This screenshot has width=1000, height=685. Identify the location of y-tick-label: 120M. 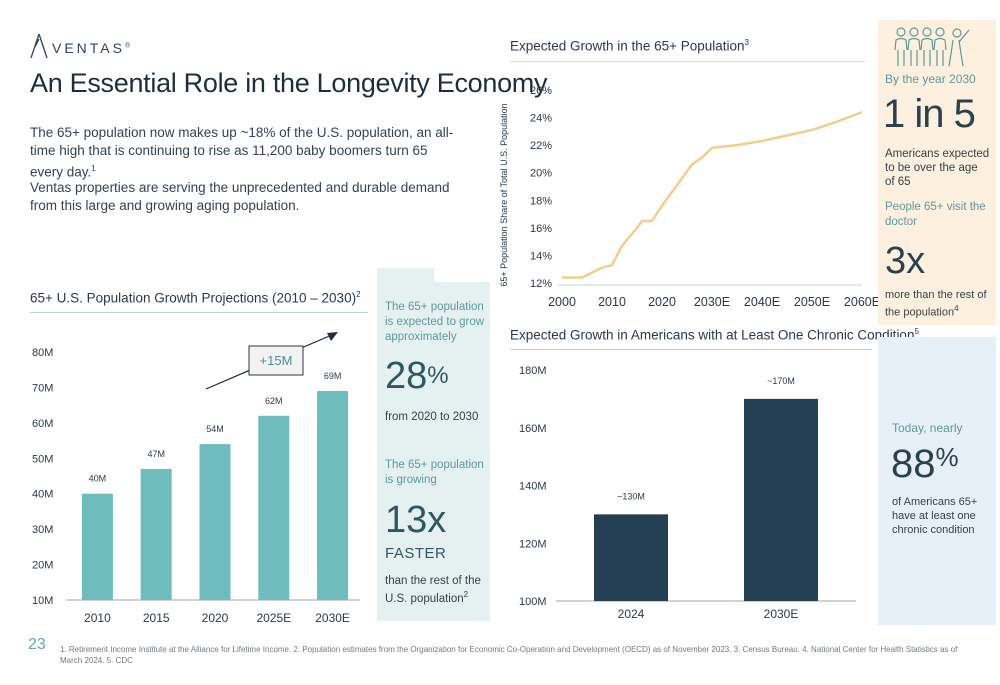
(533, 544).